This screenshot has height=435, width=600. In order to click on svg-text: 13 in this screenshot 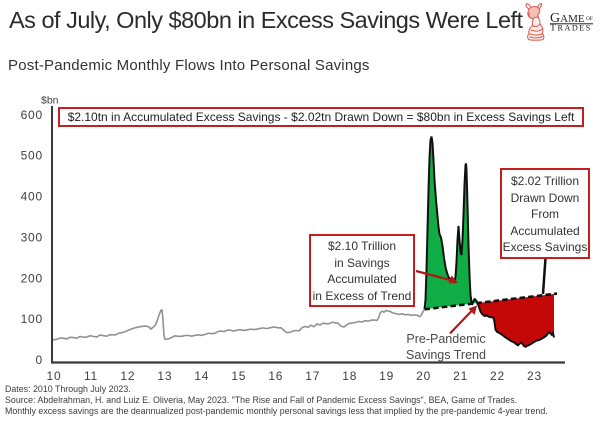, I will do `click(164, 376)`.